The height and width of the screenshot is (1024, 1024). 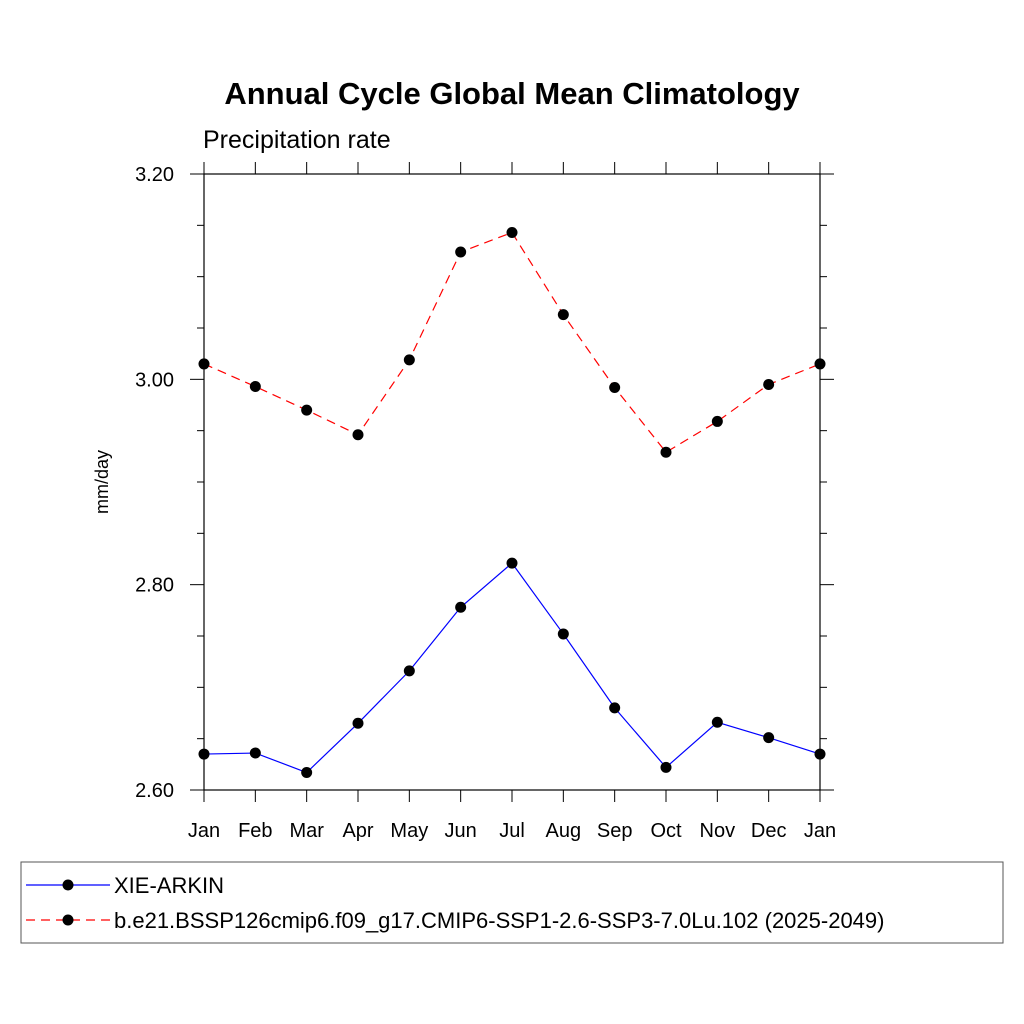 I want to click on x-tick-label: Jun, so click(x=461, y=831).